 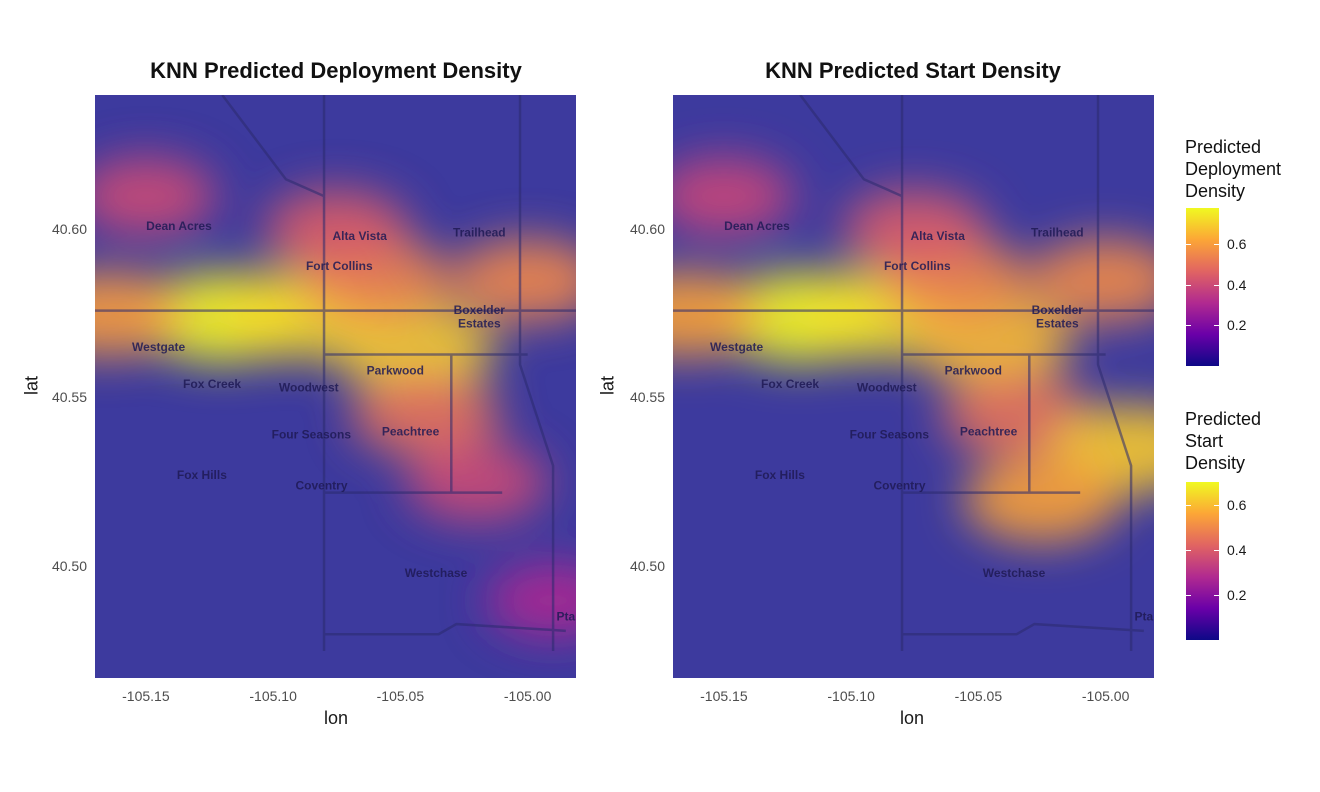 What do you see at coordinates (1215, 191) in the screenshot?
I see `legend-title-deployment-line3: Density` at bounding box center [1215, 191].